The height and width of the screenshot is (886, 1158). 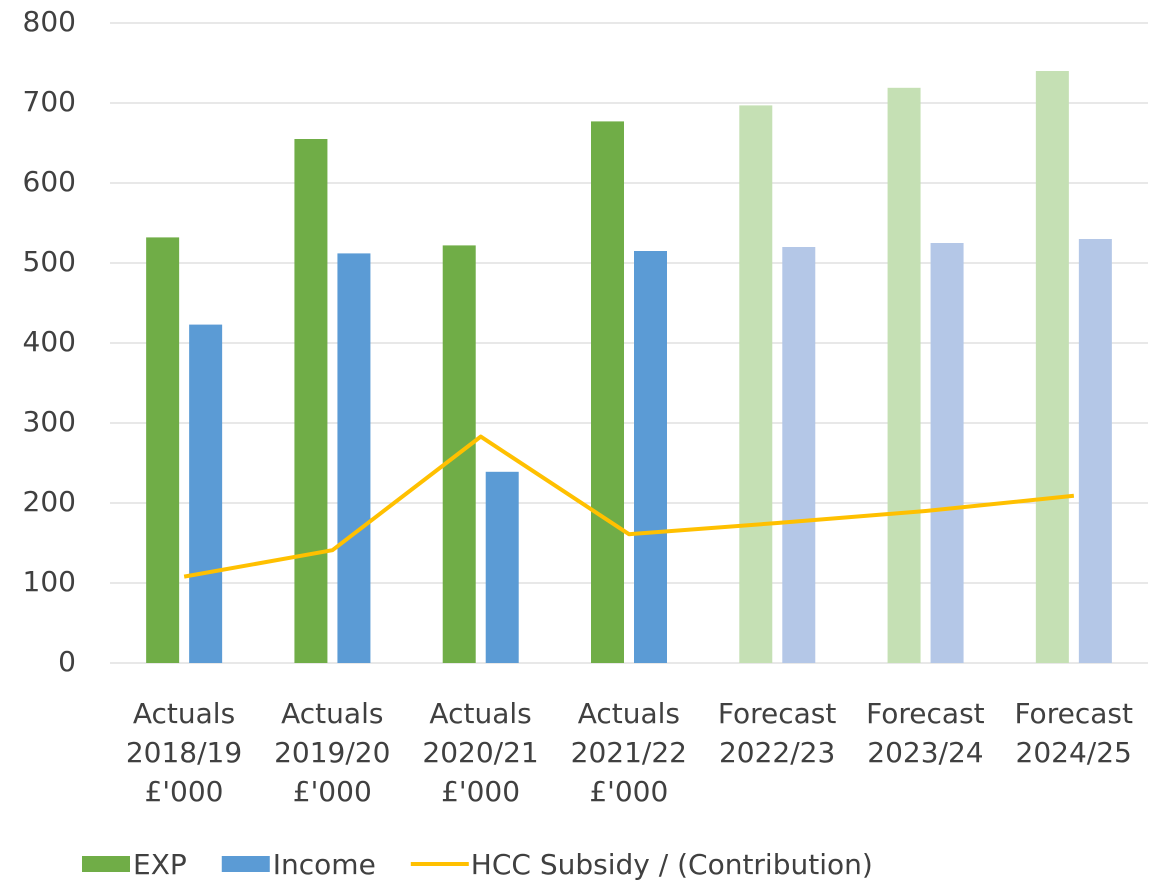 I want to click on legend-label: HCC Subsidy / (Contribution), so click(x=672, y=864).